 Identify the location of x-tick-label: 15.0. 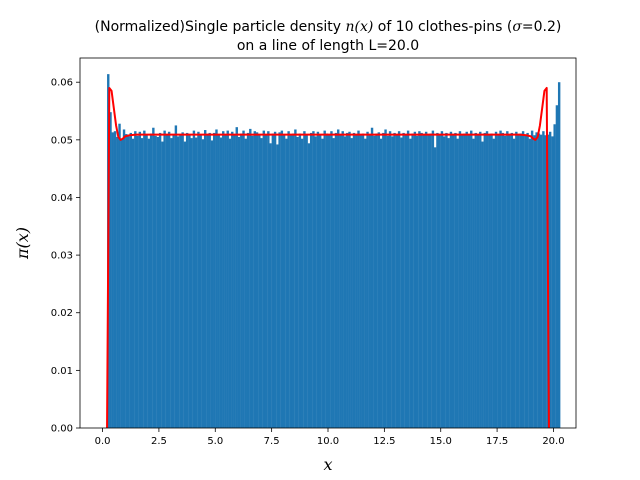
(441, 441).